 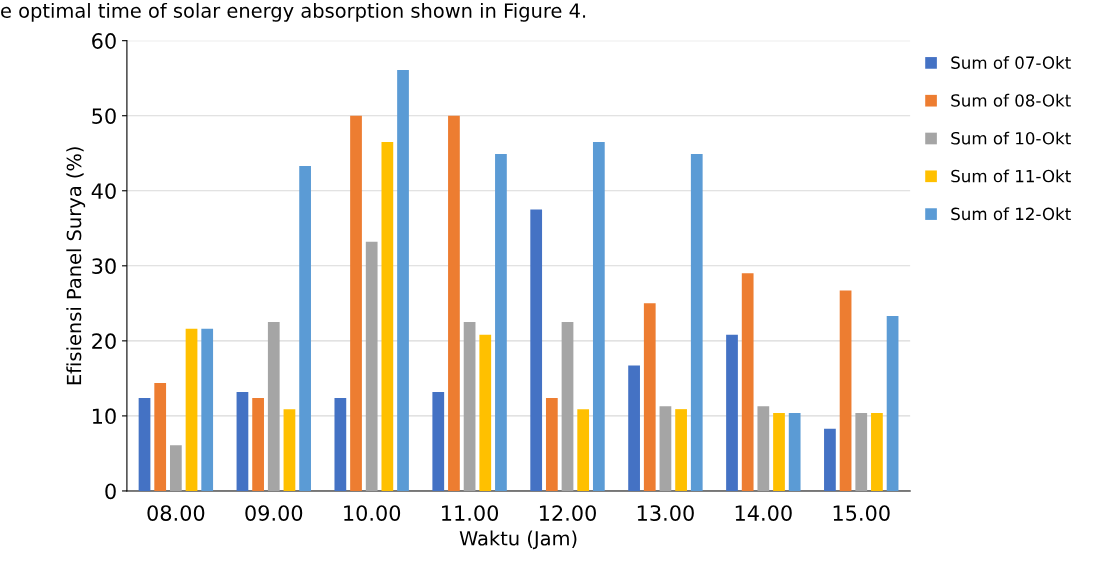 What do you see at coordinates (103, 191) in the screenshot?
I see `y-tick-label: 40` at bounding box center [103, 191].